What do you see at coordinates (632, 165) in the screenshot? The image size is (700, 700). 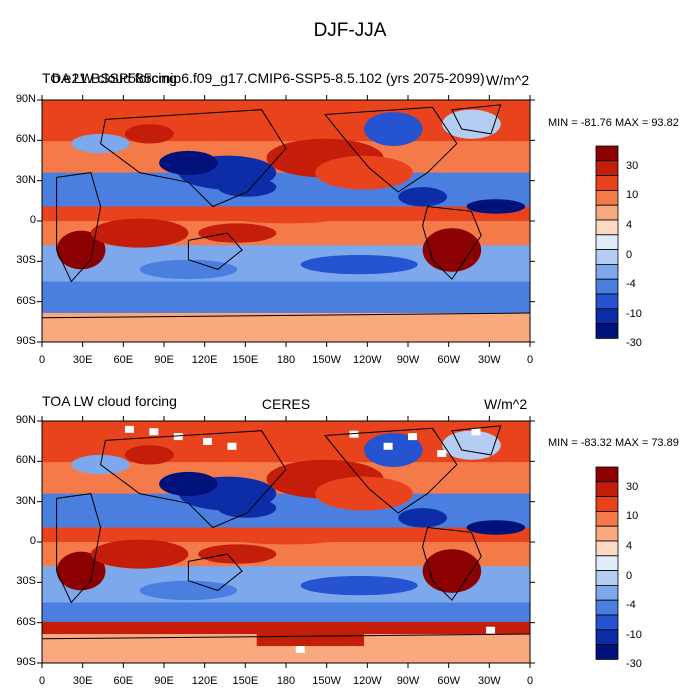 I see `colorbar-label: 30` at bounding box center [632, 165].